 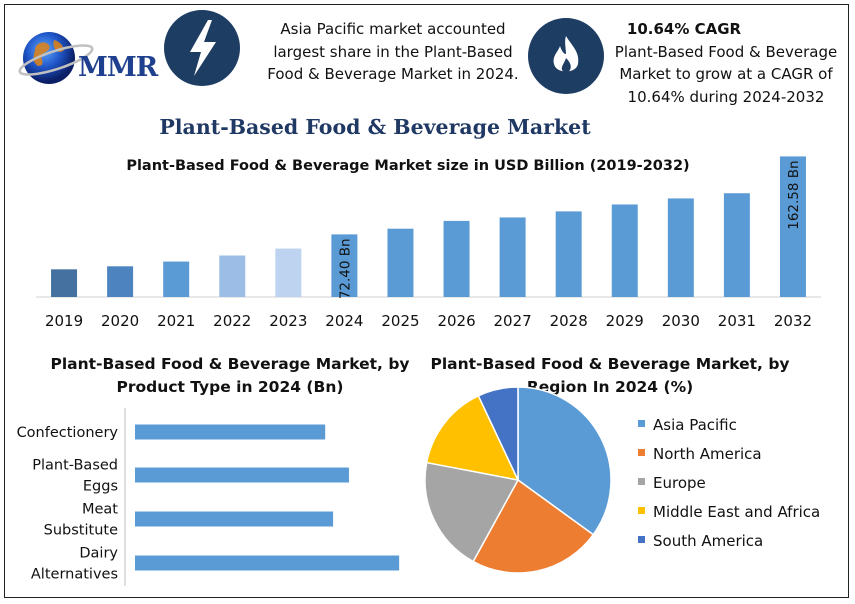 I want to click on bar-2019, so click(x=64, y=283).